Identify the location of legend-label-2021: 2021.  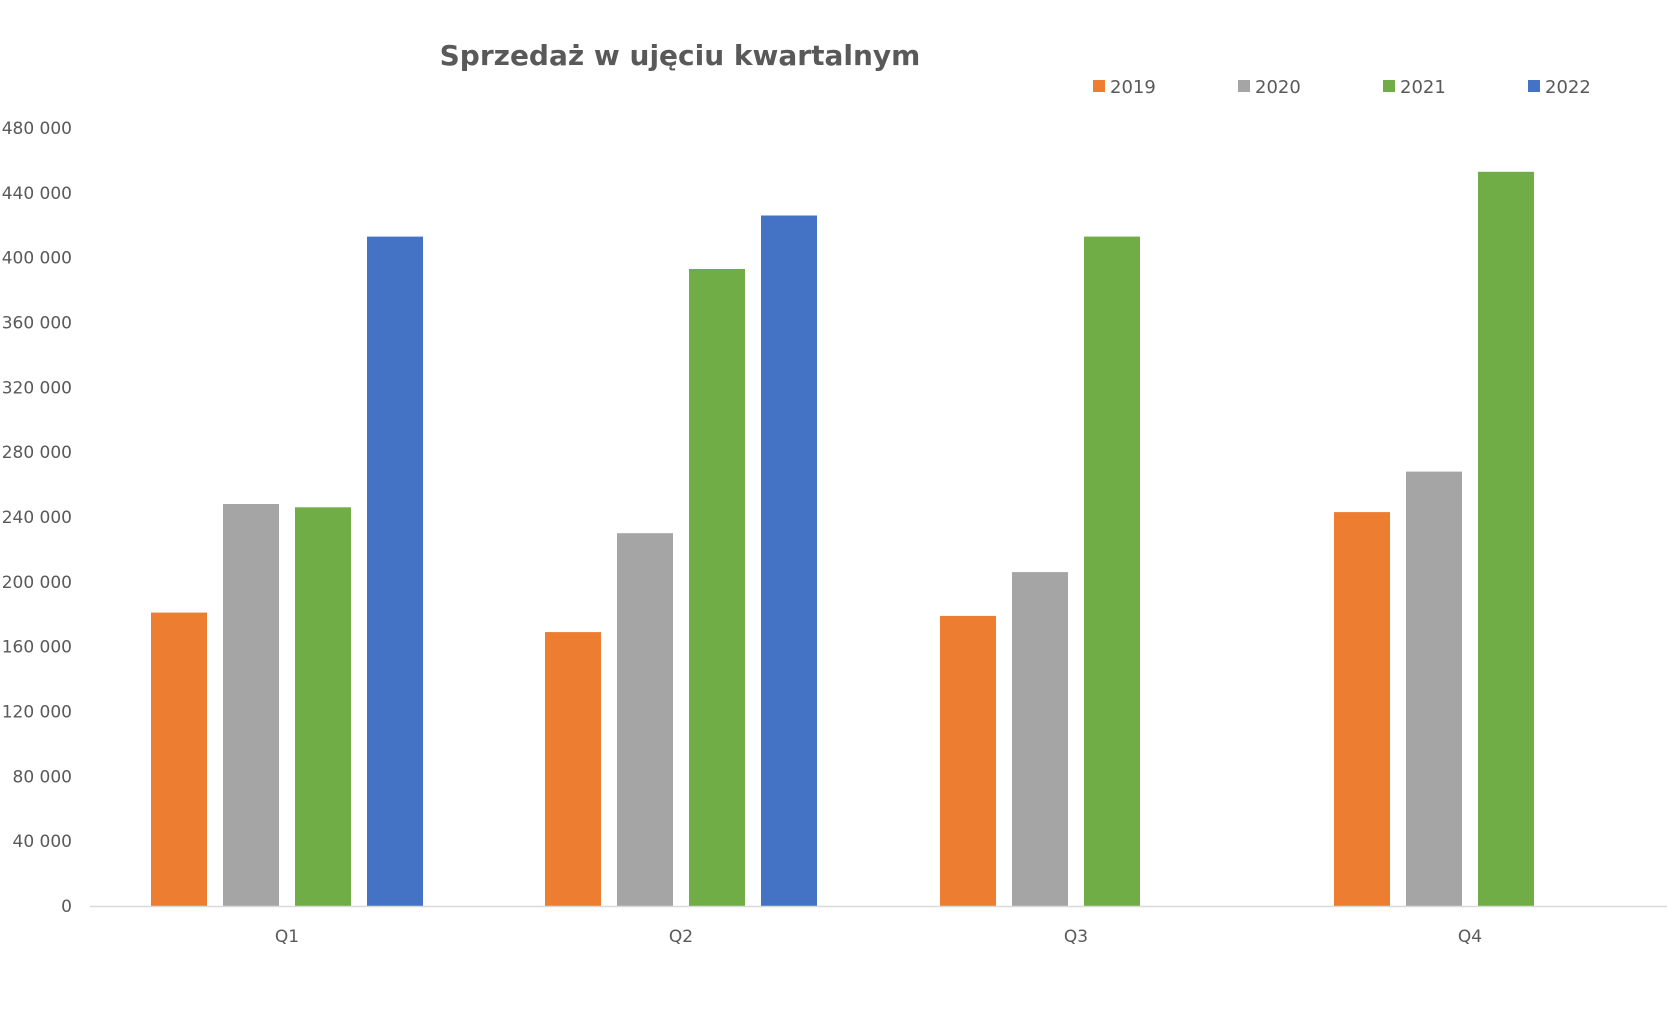
(1423, 87).